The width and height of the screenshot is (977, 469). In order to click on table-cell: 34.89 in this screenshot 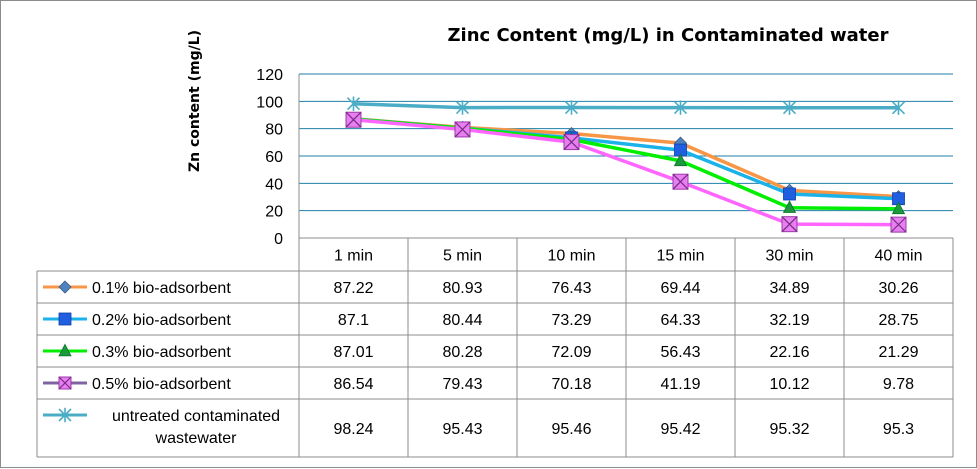, I will do `click(789, 288)`.